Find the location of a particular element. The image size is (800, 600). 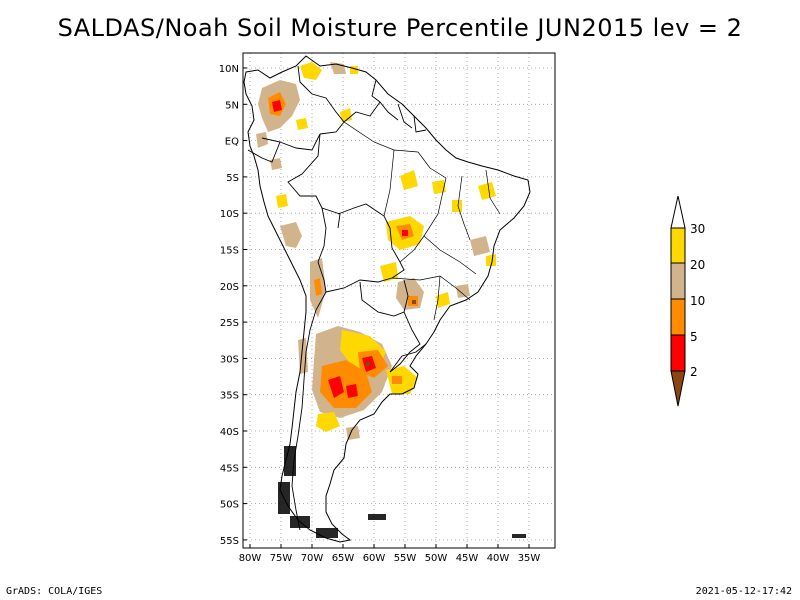

lon-tick-label: 80W is located at coordinates (250, 558).